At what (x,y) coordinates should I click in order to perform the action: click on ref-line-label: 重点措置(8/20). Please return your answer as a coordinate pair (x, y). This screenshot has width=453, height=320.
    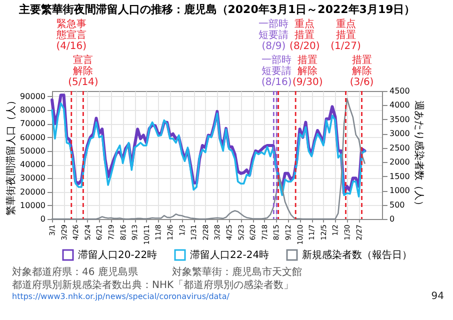
    Looking at the image, I should click on (305, 35).